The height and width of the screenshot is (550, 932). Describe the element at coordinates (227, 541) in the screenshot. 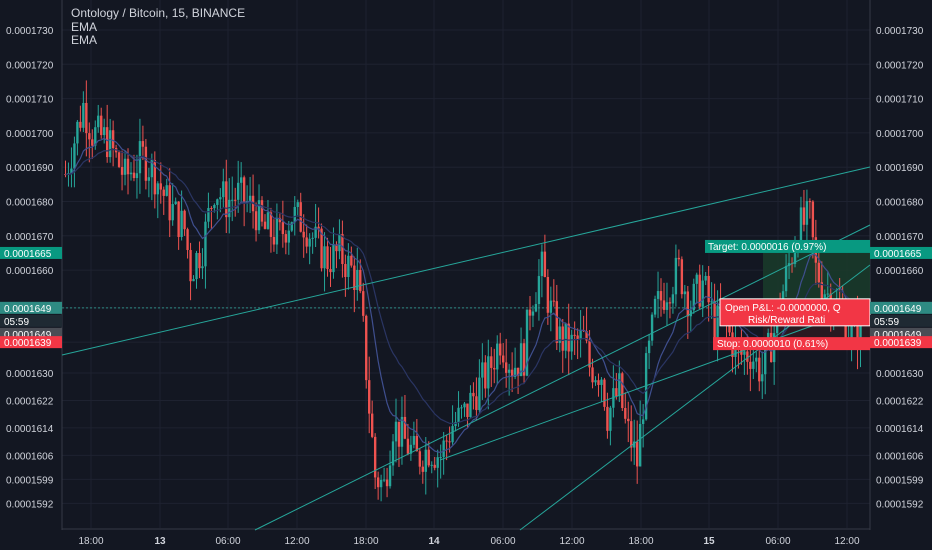

I see `time-tick: 06:00` at that location.